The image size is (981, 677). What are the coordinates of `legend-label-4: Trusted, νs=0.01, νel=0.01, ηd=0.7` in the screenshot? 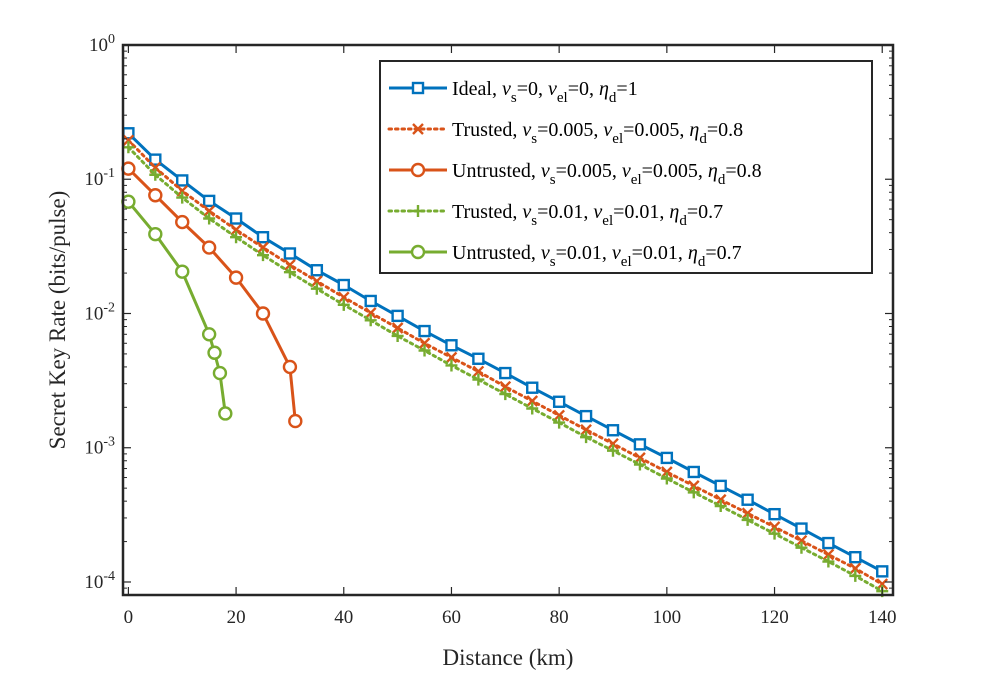 It's located at (587, 215).